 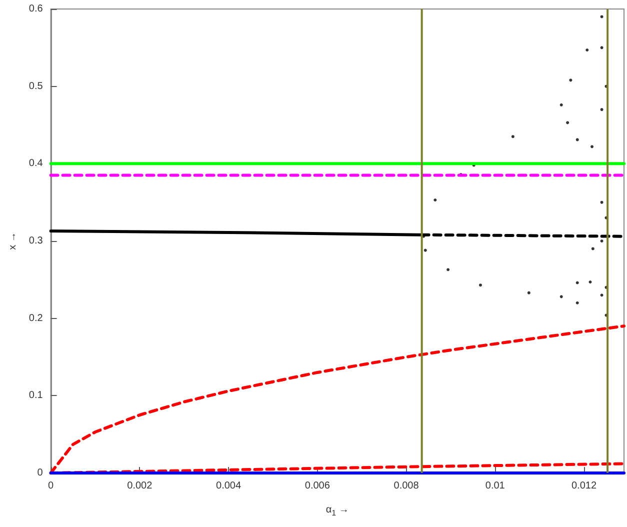 I want to click on x-tick-label: 0.004, so click(x=229, y=486).